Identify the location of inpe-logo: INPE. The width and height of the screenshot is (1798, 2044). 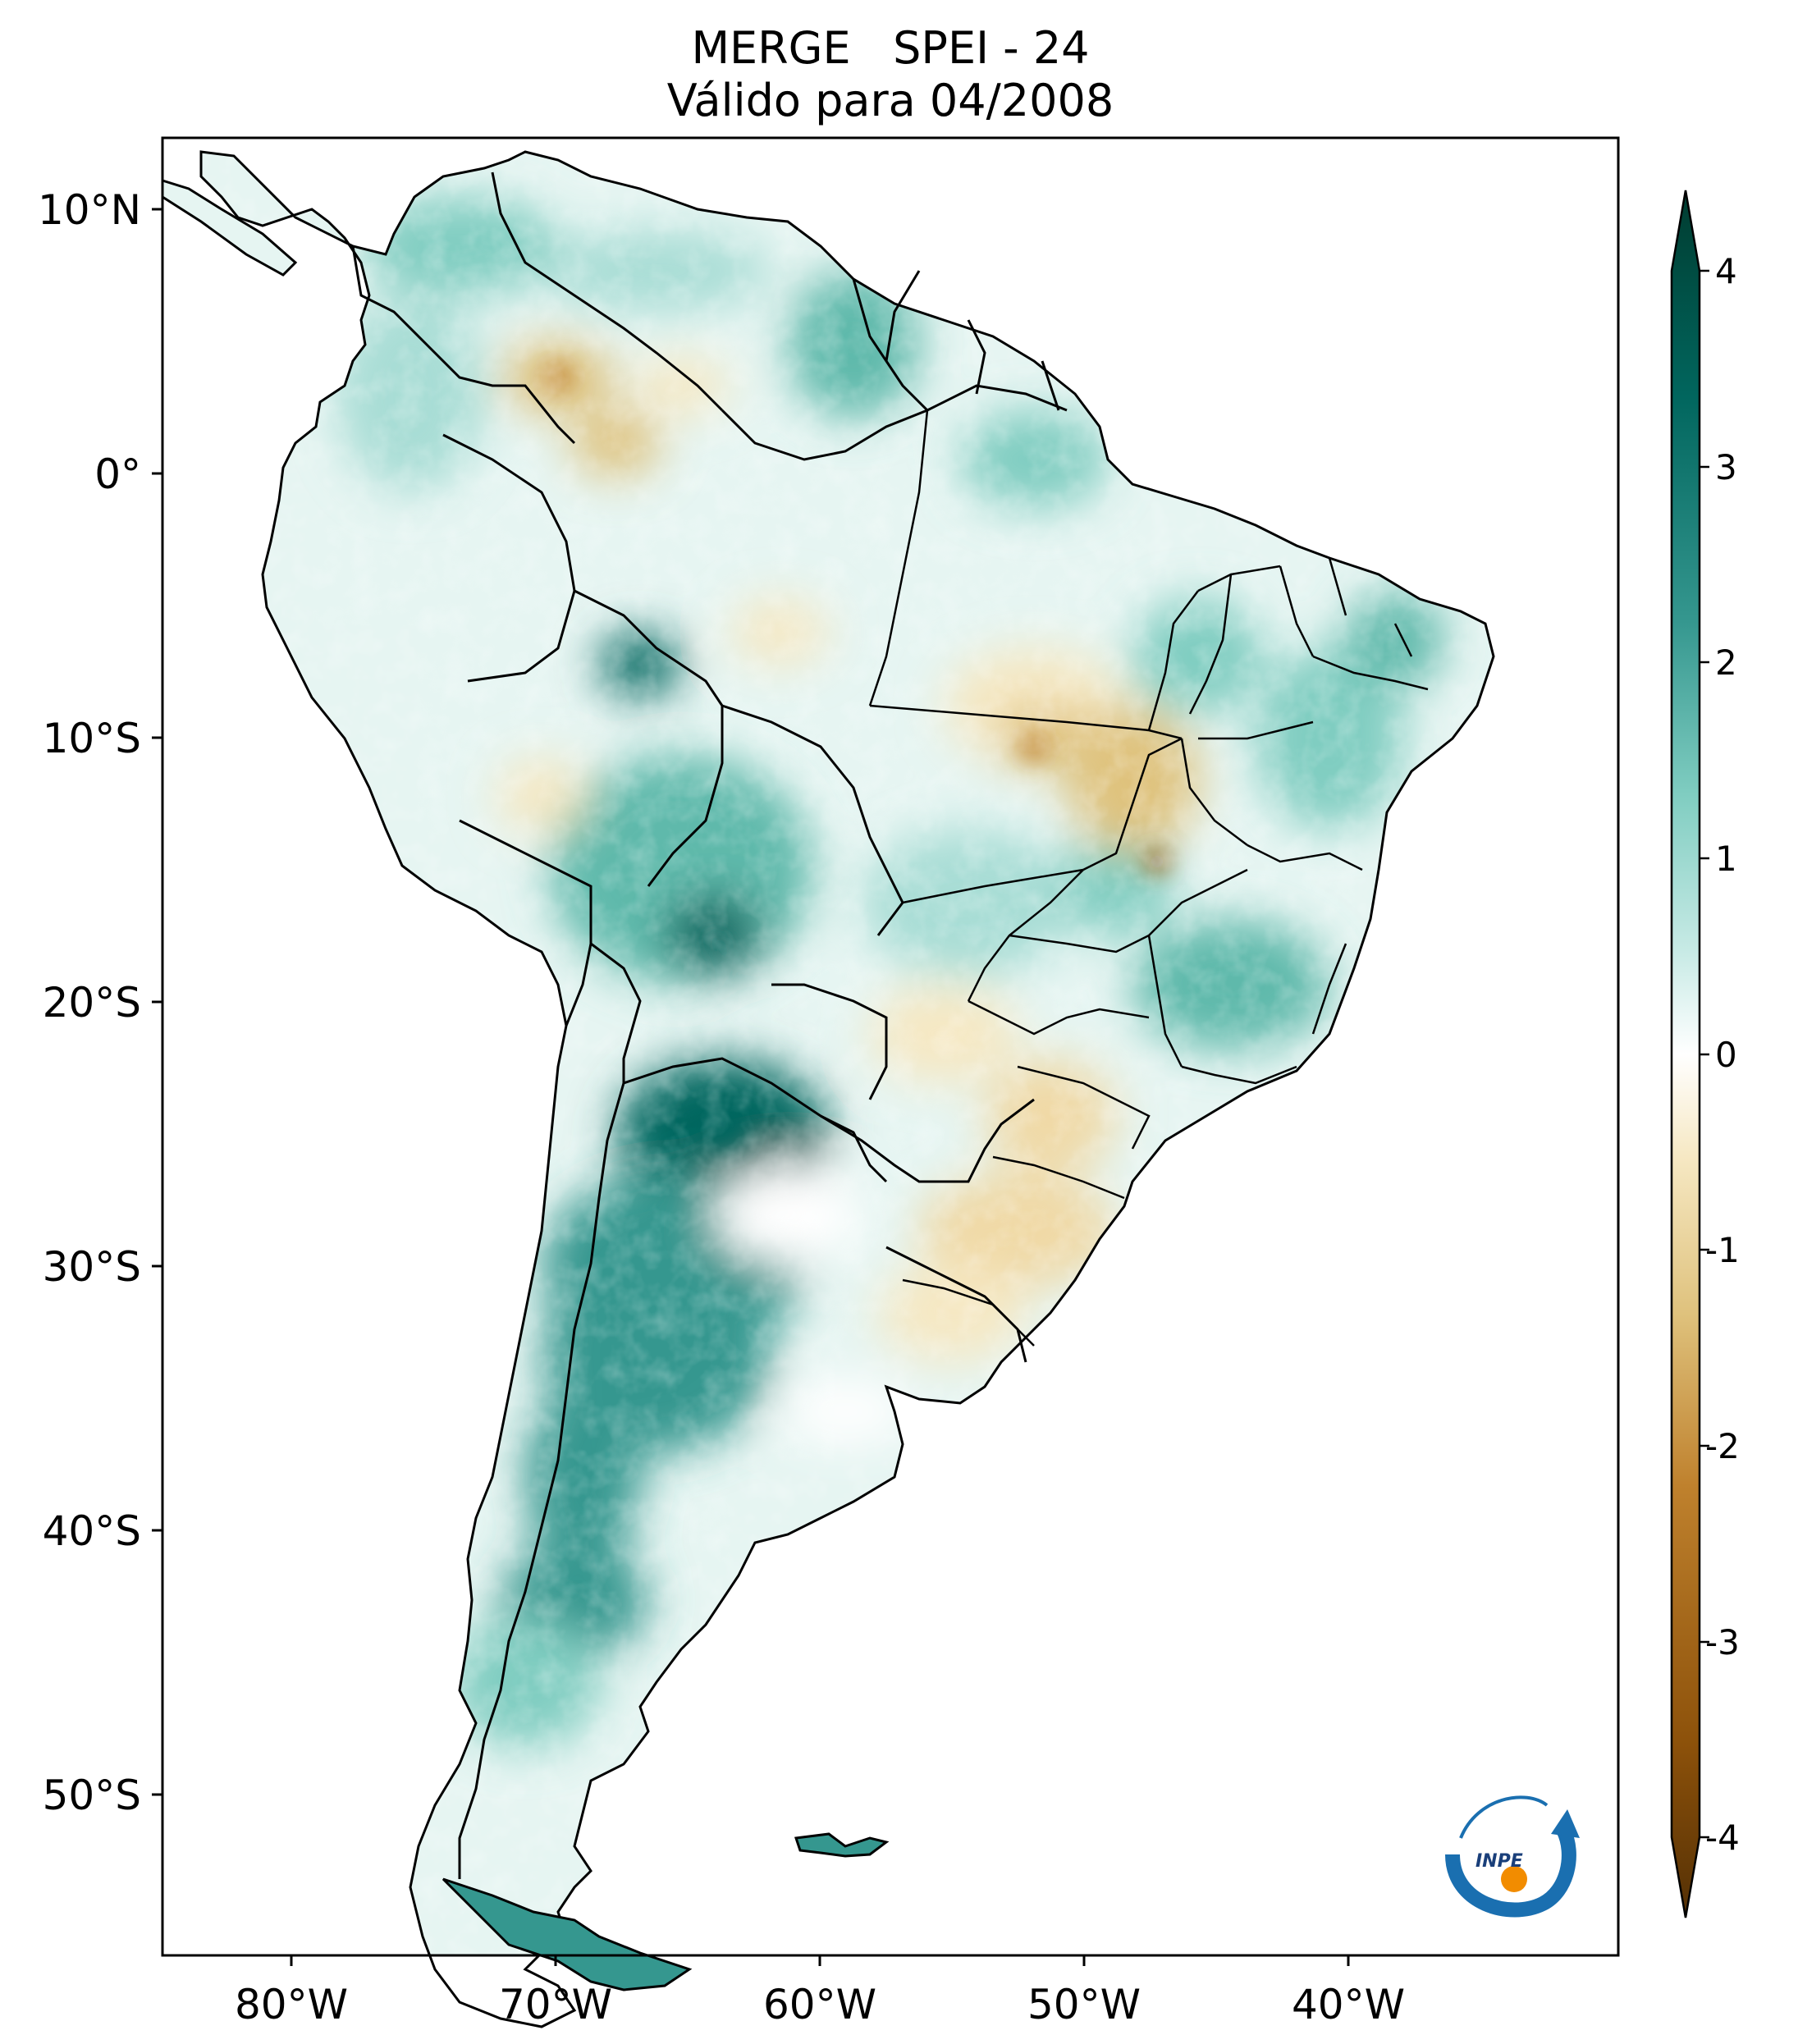
(1512, 1856).